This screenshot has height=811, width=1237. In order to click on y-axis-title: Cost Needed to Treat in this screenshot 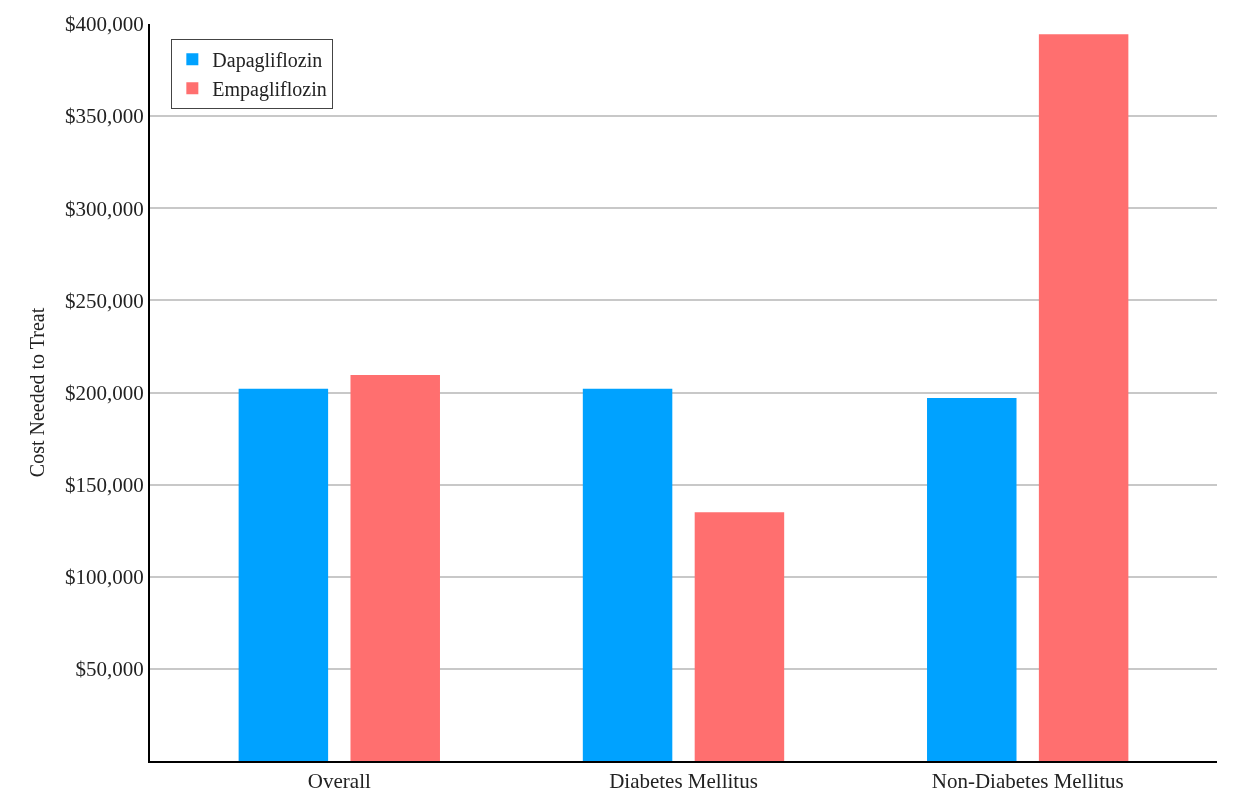, I will do `click(37, 392)`.